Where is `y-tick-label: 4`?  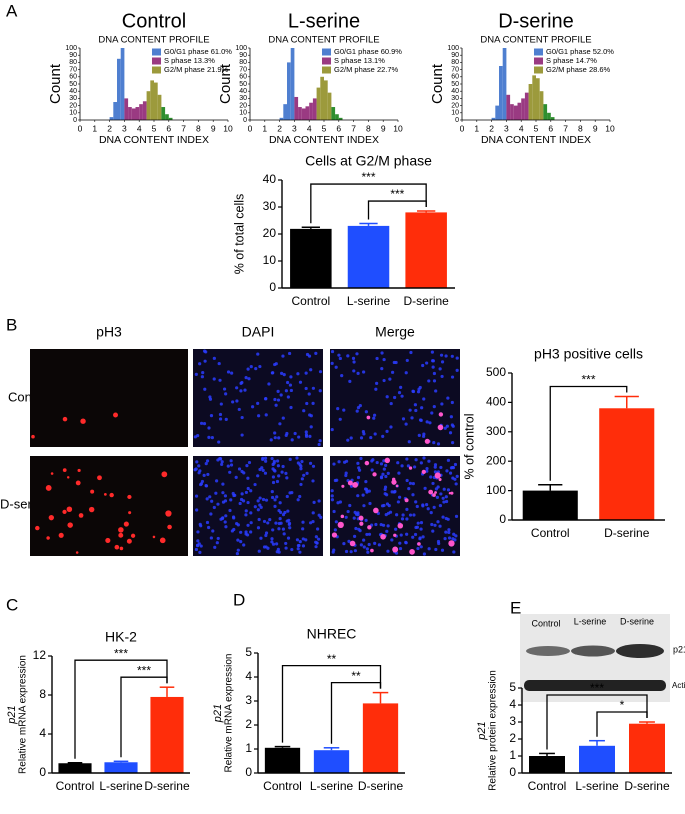 y-tick-label: 4 is located at coordinates (512, 704).